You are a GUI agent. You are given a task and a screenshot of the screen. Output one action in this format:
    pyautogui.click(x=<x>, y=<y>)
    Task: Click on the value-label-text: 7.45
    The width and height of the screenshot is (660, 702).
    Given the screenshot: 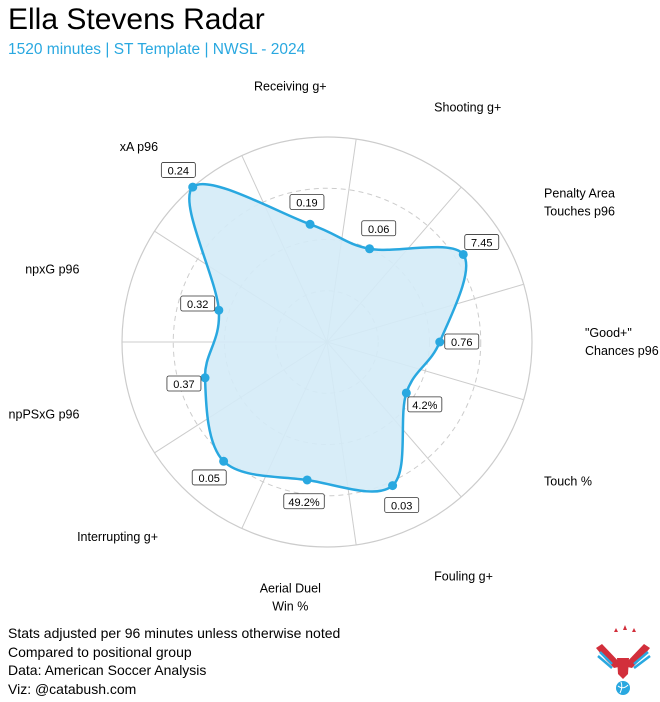 What is the action you would take?
    pyautogui.click(x=481, y=244)
    